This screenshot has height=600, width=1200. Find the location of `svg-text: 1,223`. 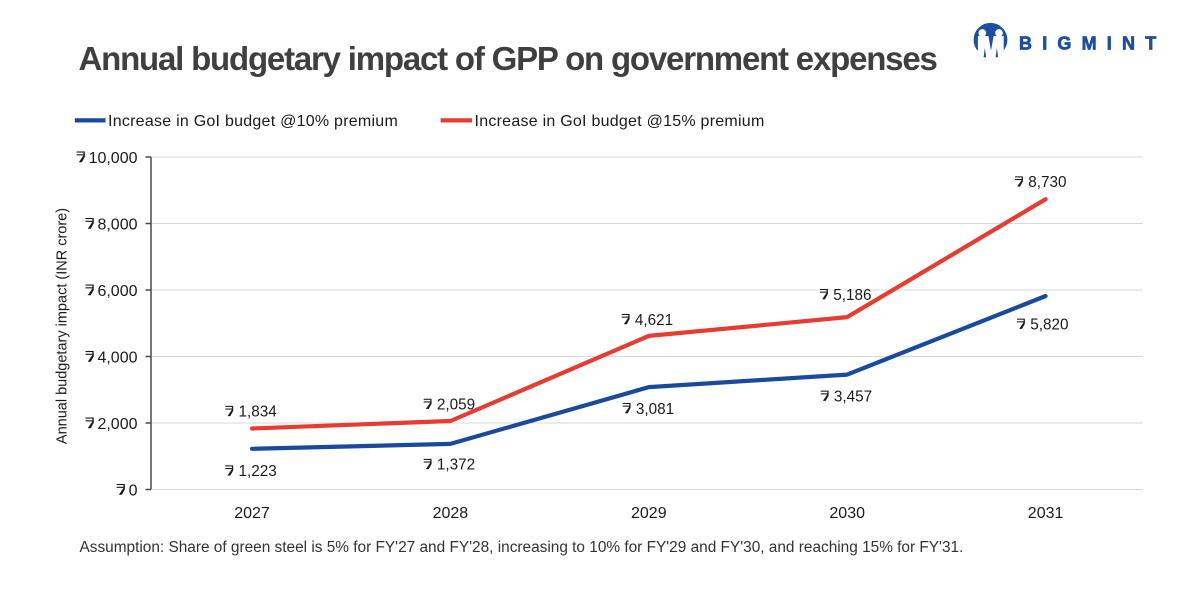

svg-text: 1,223 is located at coordinates (258, 471).